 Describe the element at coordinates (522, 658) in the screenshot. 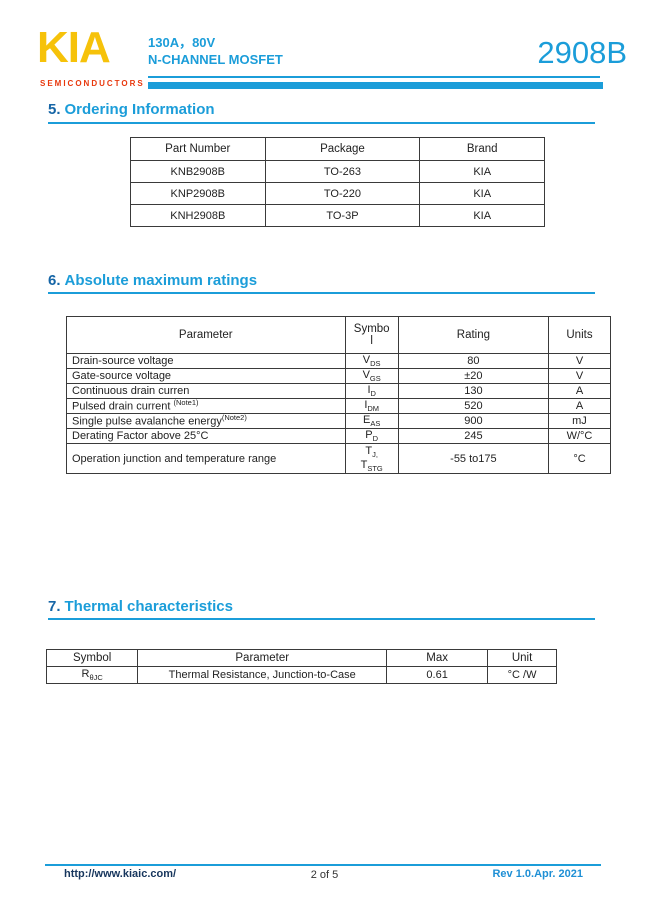

I see `thermal-col-unit: Unit` at that location.